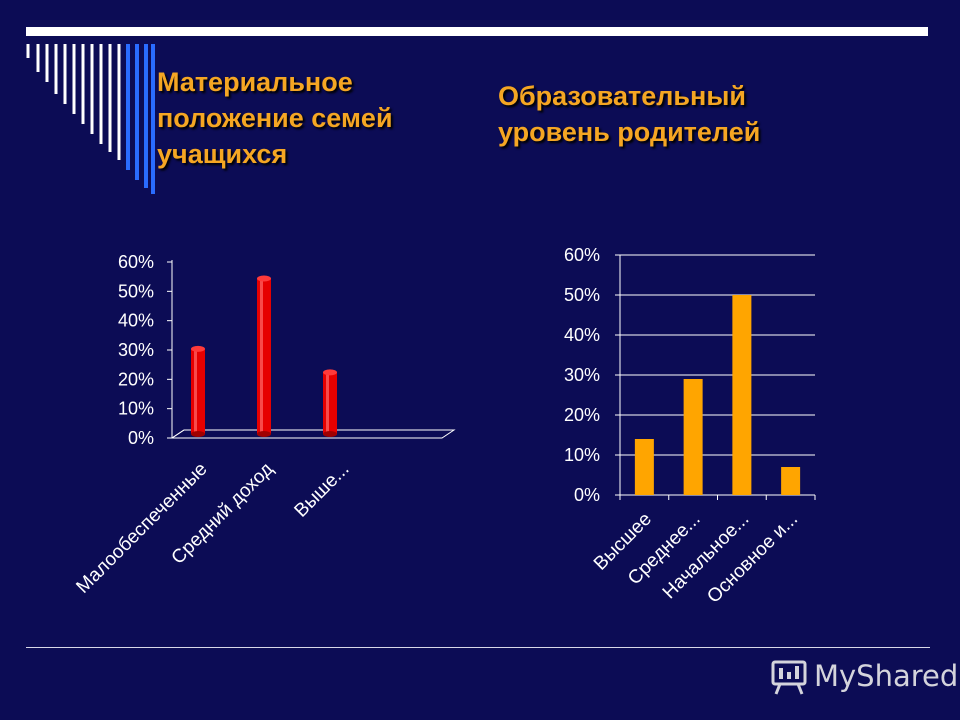 The image size is (960, 720). Describe the element at coordinates (629, 132) in the screenshot. I see `title-right-line-2: уровень родителей` at that location.